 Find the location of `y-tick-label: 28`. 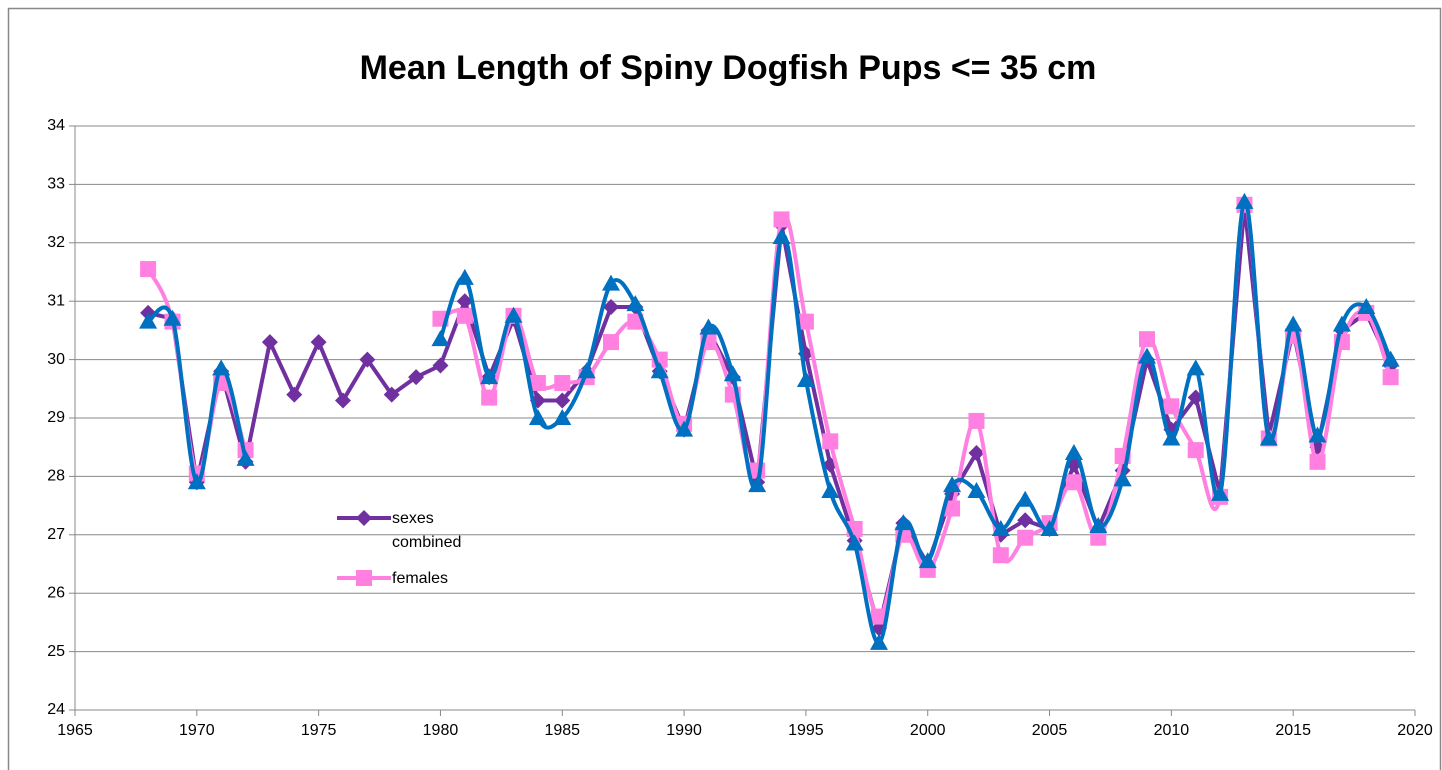

y-tick-label: 28 is located at coordinates (56, 476).